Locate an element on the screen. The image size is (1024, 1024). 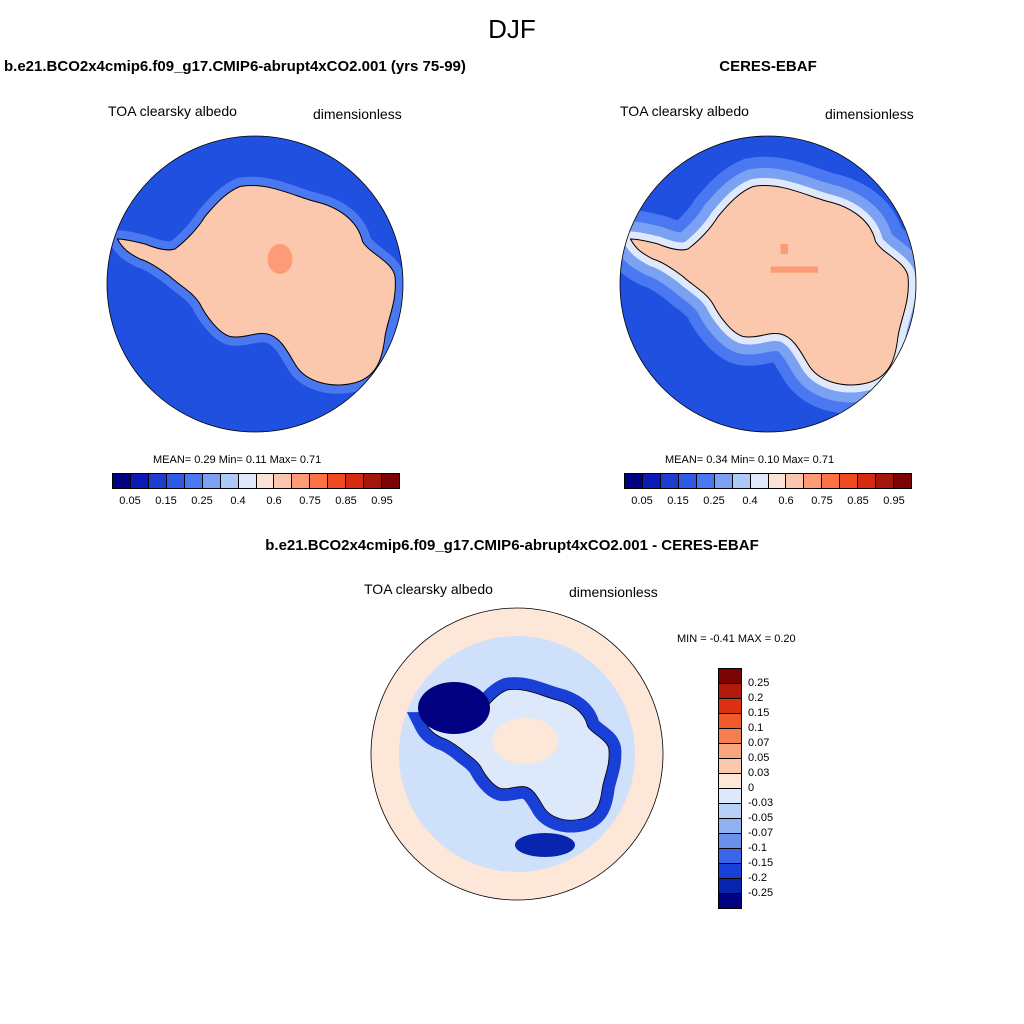
panel-3-units: dimensionless is located at coordinates (613, 592).